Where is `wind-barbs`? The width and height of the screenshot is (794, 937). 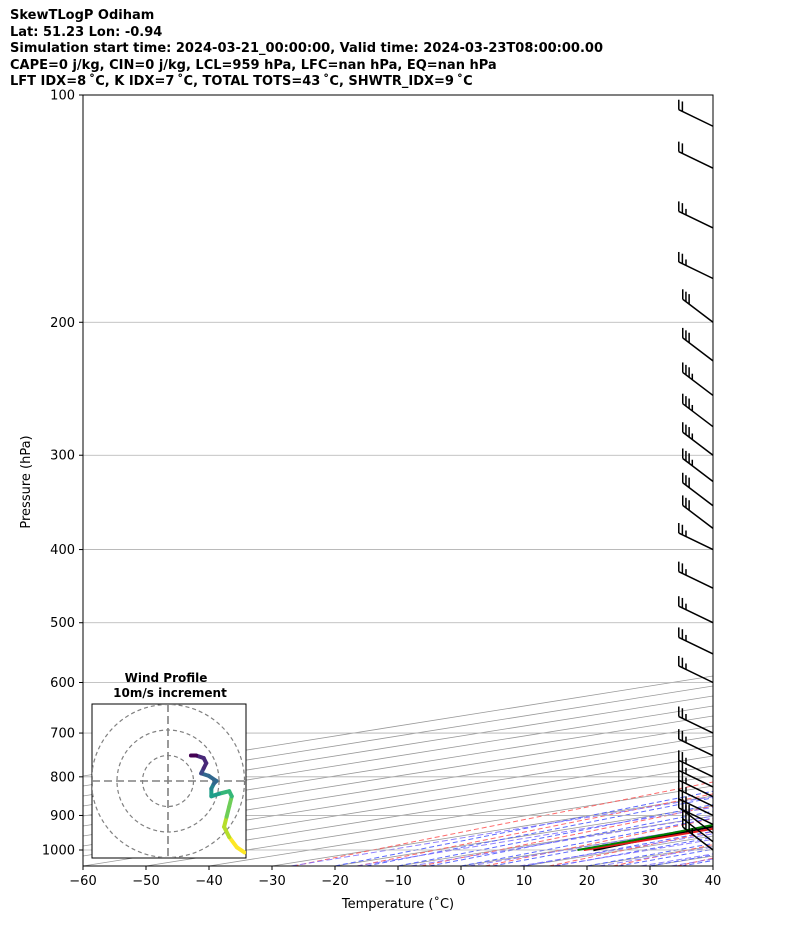
wind-barbs is located at coordinates (696, 475).